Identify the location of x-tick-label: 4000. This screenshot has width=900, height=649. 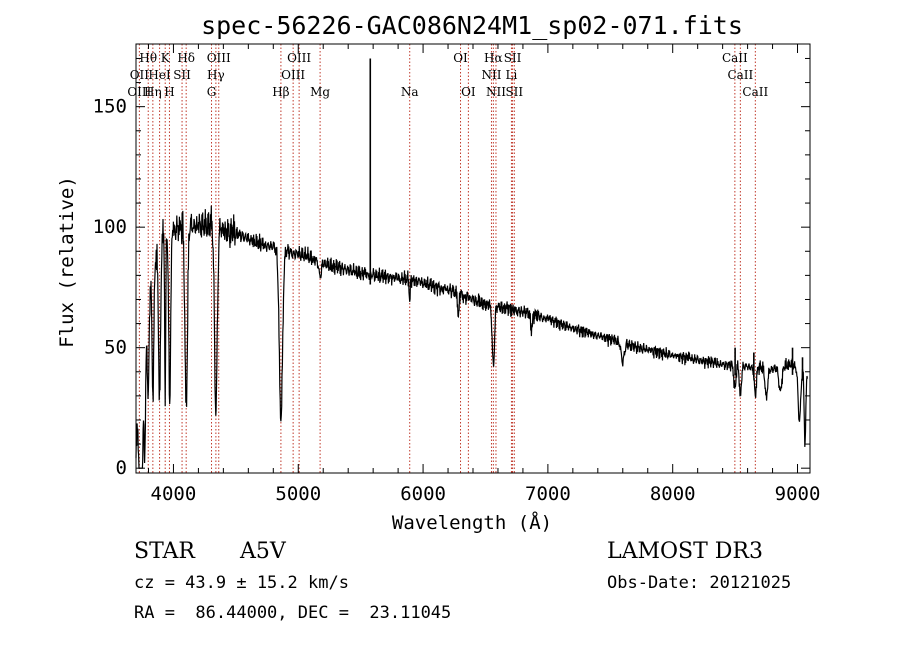
(174, 494).